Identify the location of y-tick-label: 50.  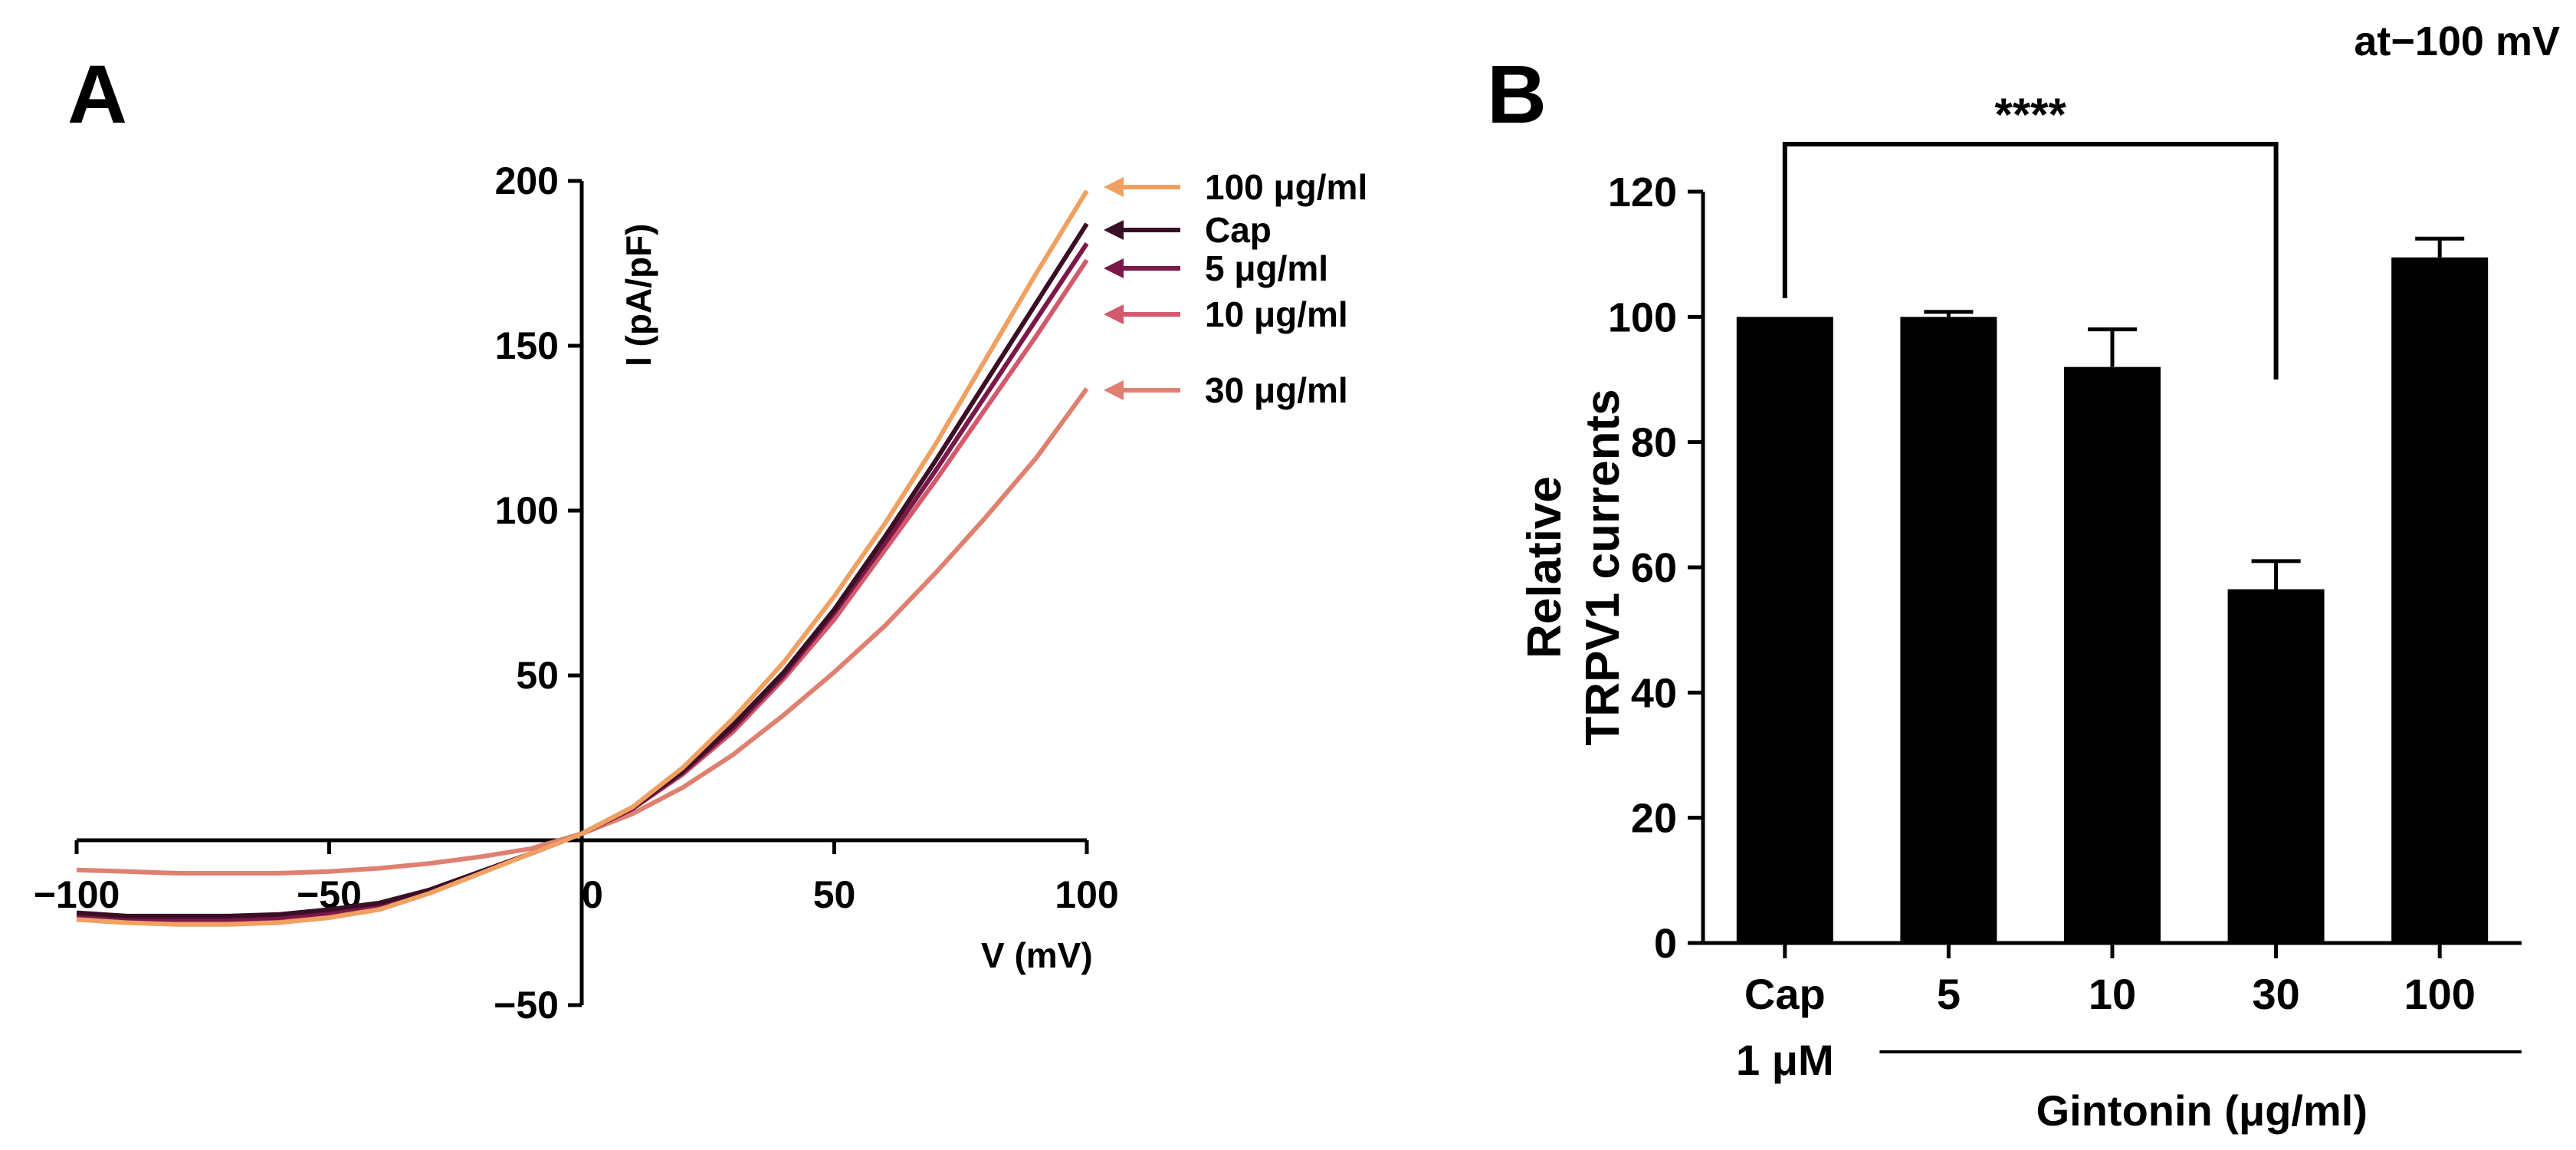
(537, 675).